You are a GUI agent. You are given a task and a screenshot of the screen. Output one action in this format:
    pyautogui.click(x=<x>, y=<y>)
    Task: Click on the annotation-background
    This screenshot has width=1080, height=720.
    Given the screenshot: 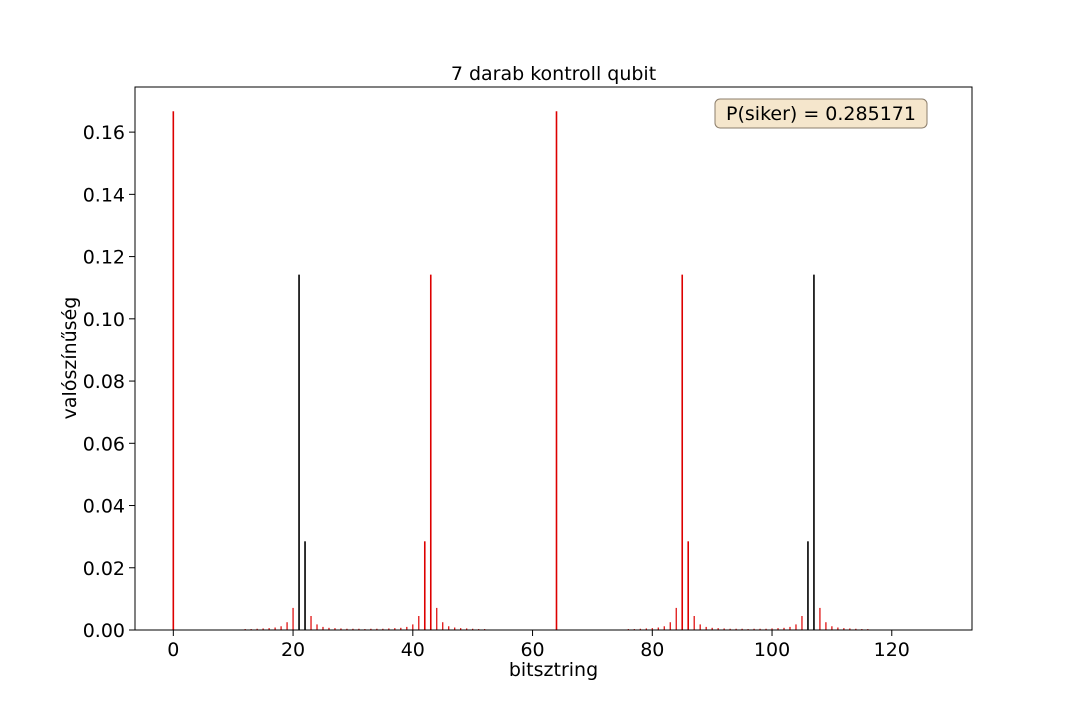 What is the action you would take?
    pyautogui.click(x=821, y=113)
    